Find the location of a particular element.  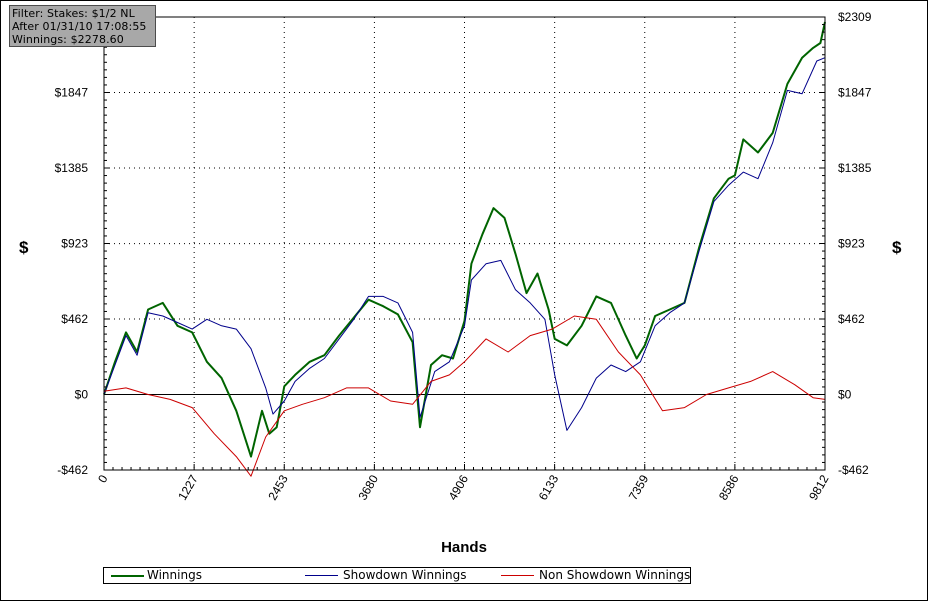

y-axis-label-right: $ is located at coordinates (897, 247).